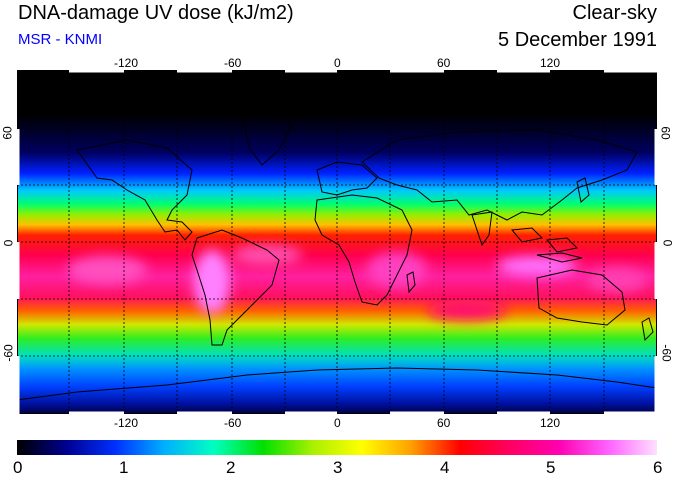 This screenshot has width=678, height=480. What do you see at coordinates (550, 63) in the screenshot?
I see `top-lon-tick: 120` at bounding box center [550, 63].